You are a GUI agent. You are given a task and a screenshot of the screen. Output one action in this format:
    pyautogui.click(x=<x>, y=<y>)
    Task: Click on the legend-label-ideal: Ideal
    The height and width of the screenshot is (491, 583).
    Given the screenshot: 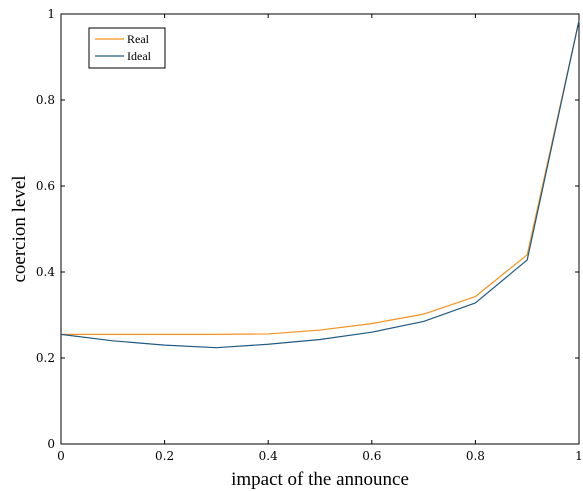 What is the action you would take?
    pyautogui.click(x=139, y=56)
    